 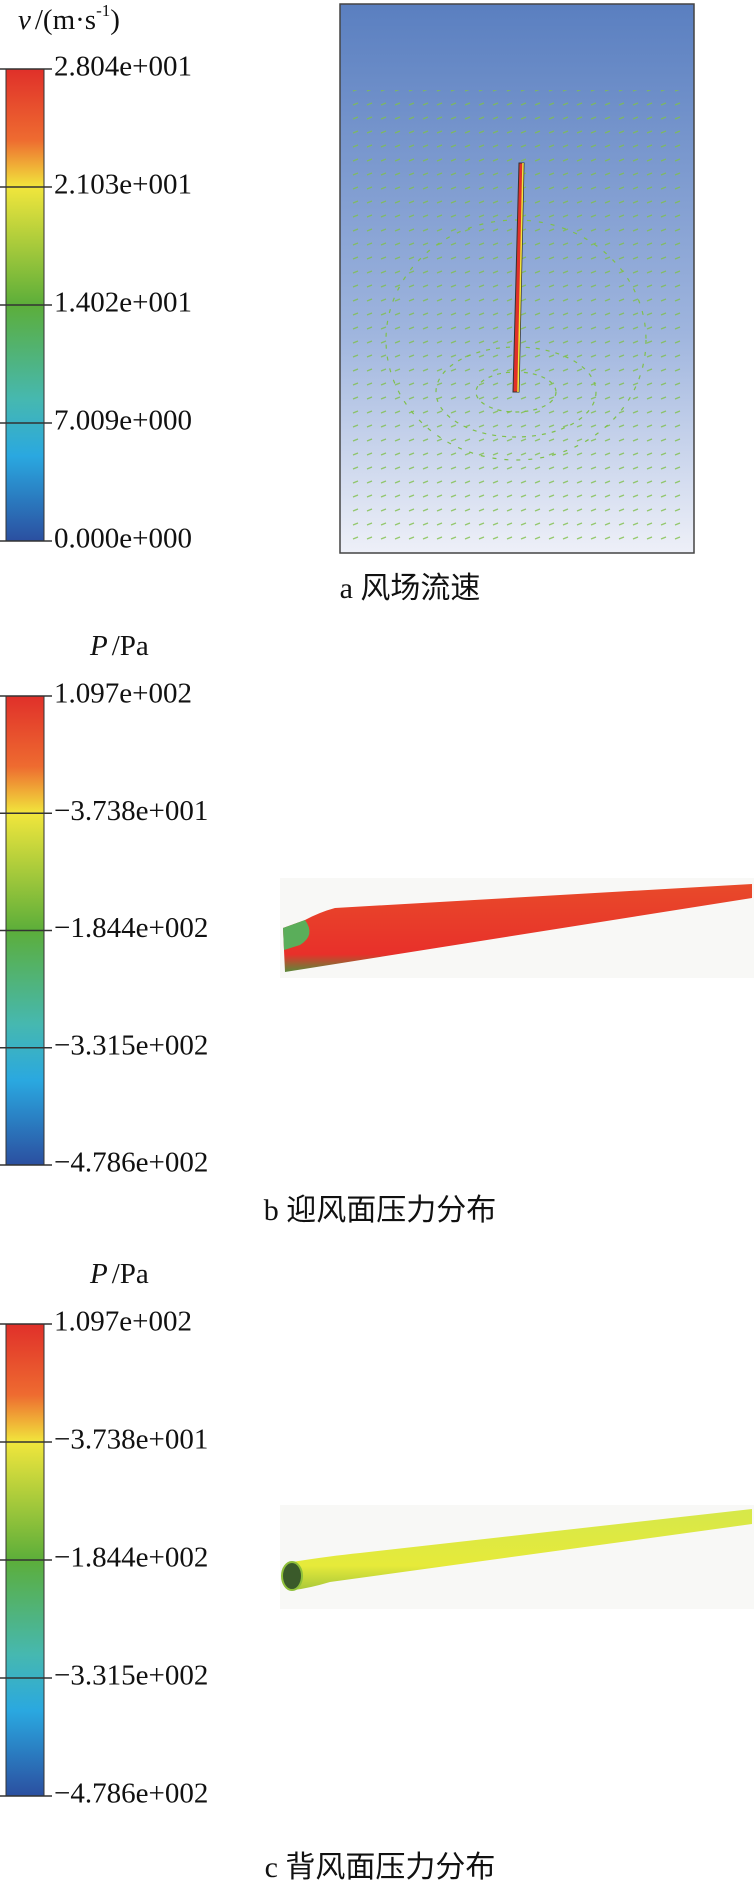 What do you see at coordinates (123, 185) in the screenshot?
I see `colorbar-tick-label: 2.103e+001` at bounding box center [123, 185].